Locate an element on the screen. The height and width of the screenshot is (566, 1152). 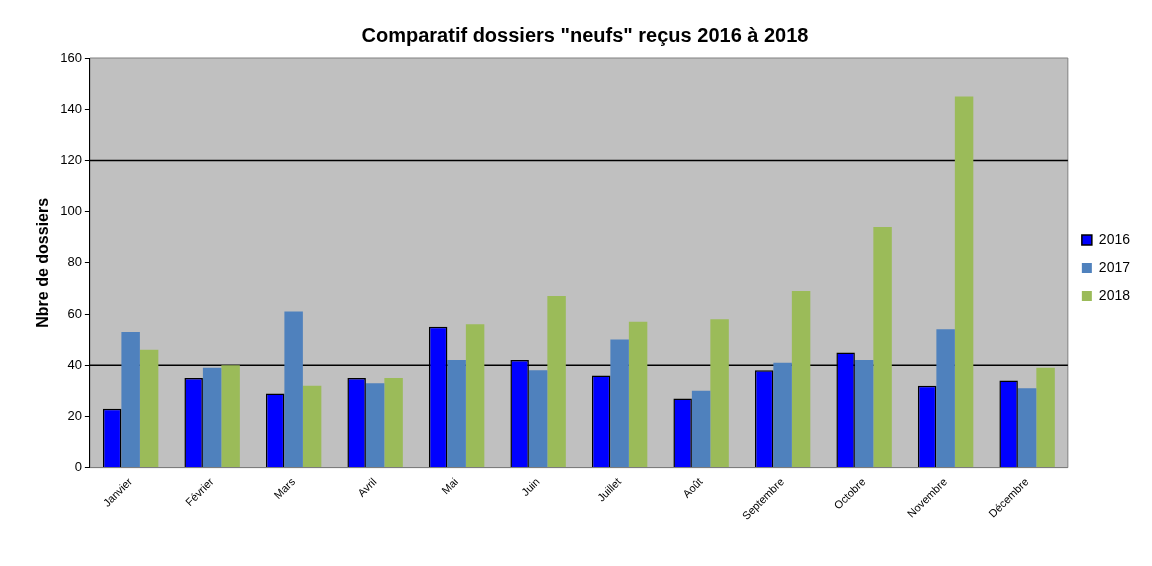
y-tick-label: 40 is located at coordinates (74, 364).